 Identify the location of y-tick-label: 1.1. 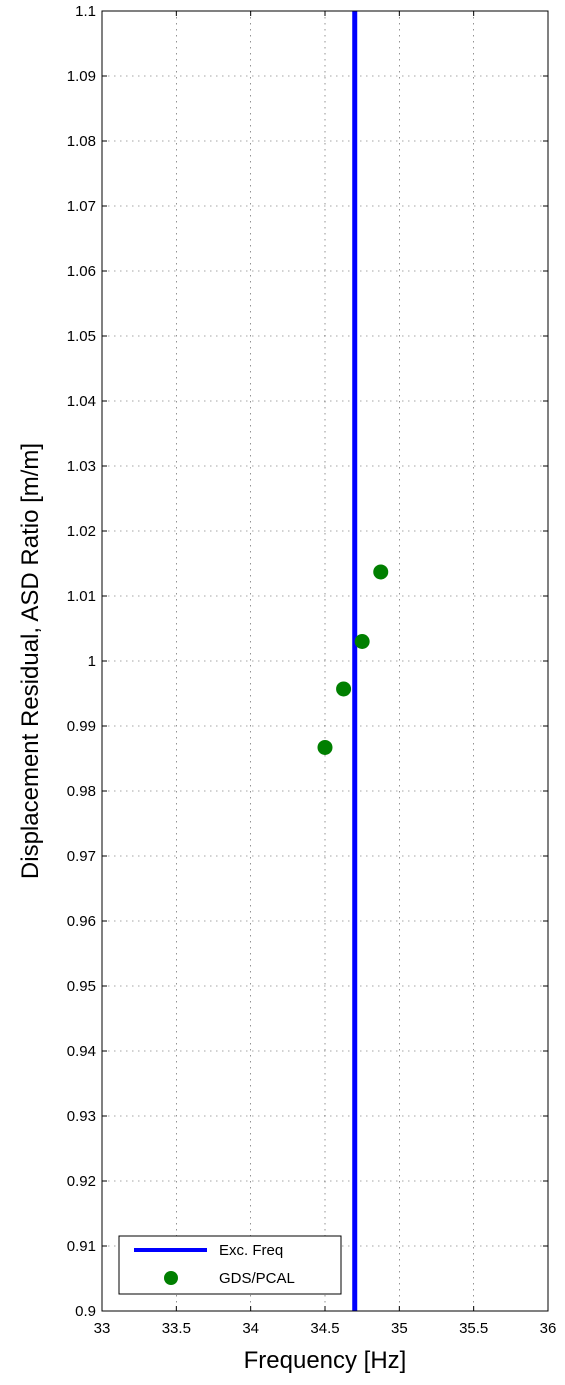
(85, 11).